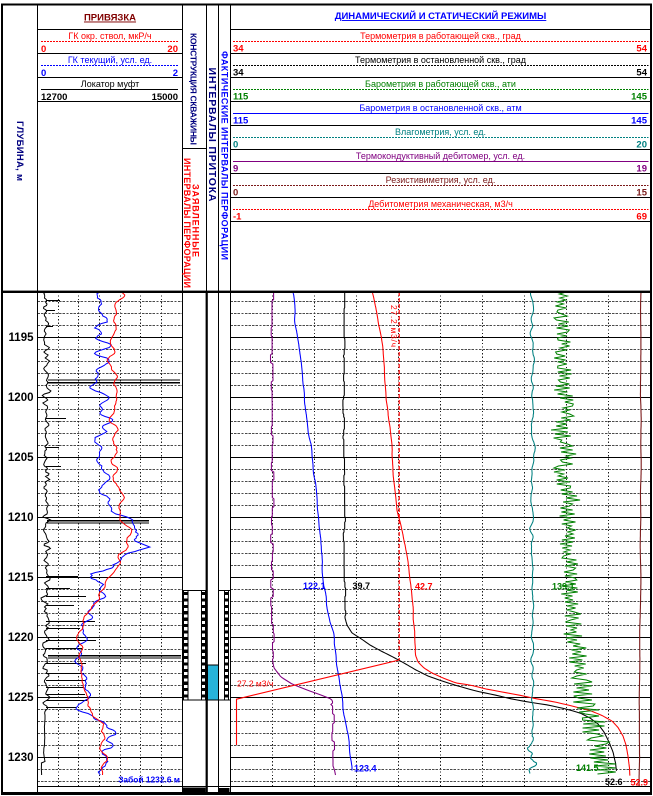 Image resolution: width=653 pixels, height=796 pixels. I want to click on svg-text: 1205, so click(21, 458).